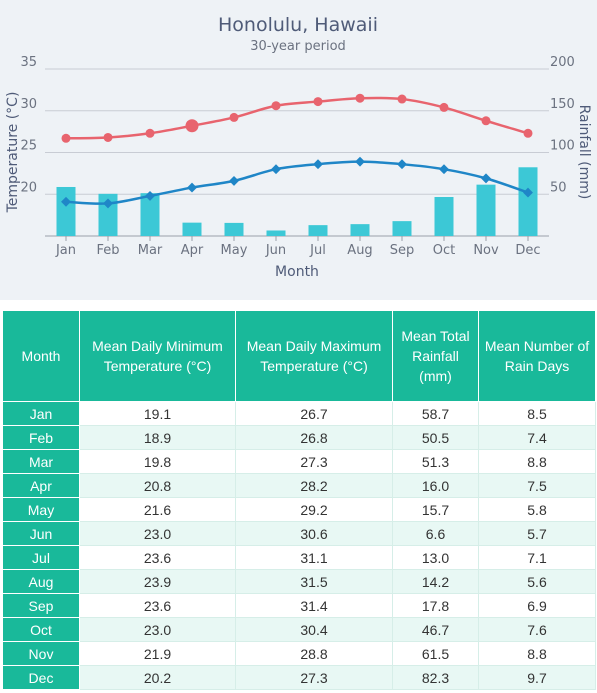 The image size is (597, 693). Describe the element at coordinates (562, 104) in the screenshot. I see `y-right-tick-label: 150` at that location.